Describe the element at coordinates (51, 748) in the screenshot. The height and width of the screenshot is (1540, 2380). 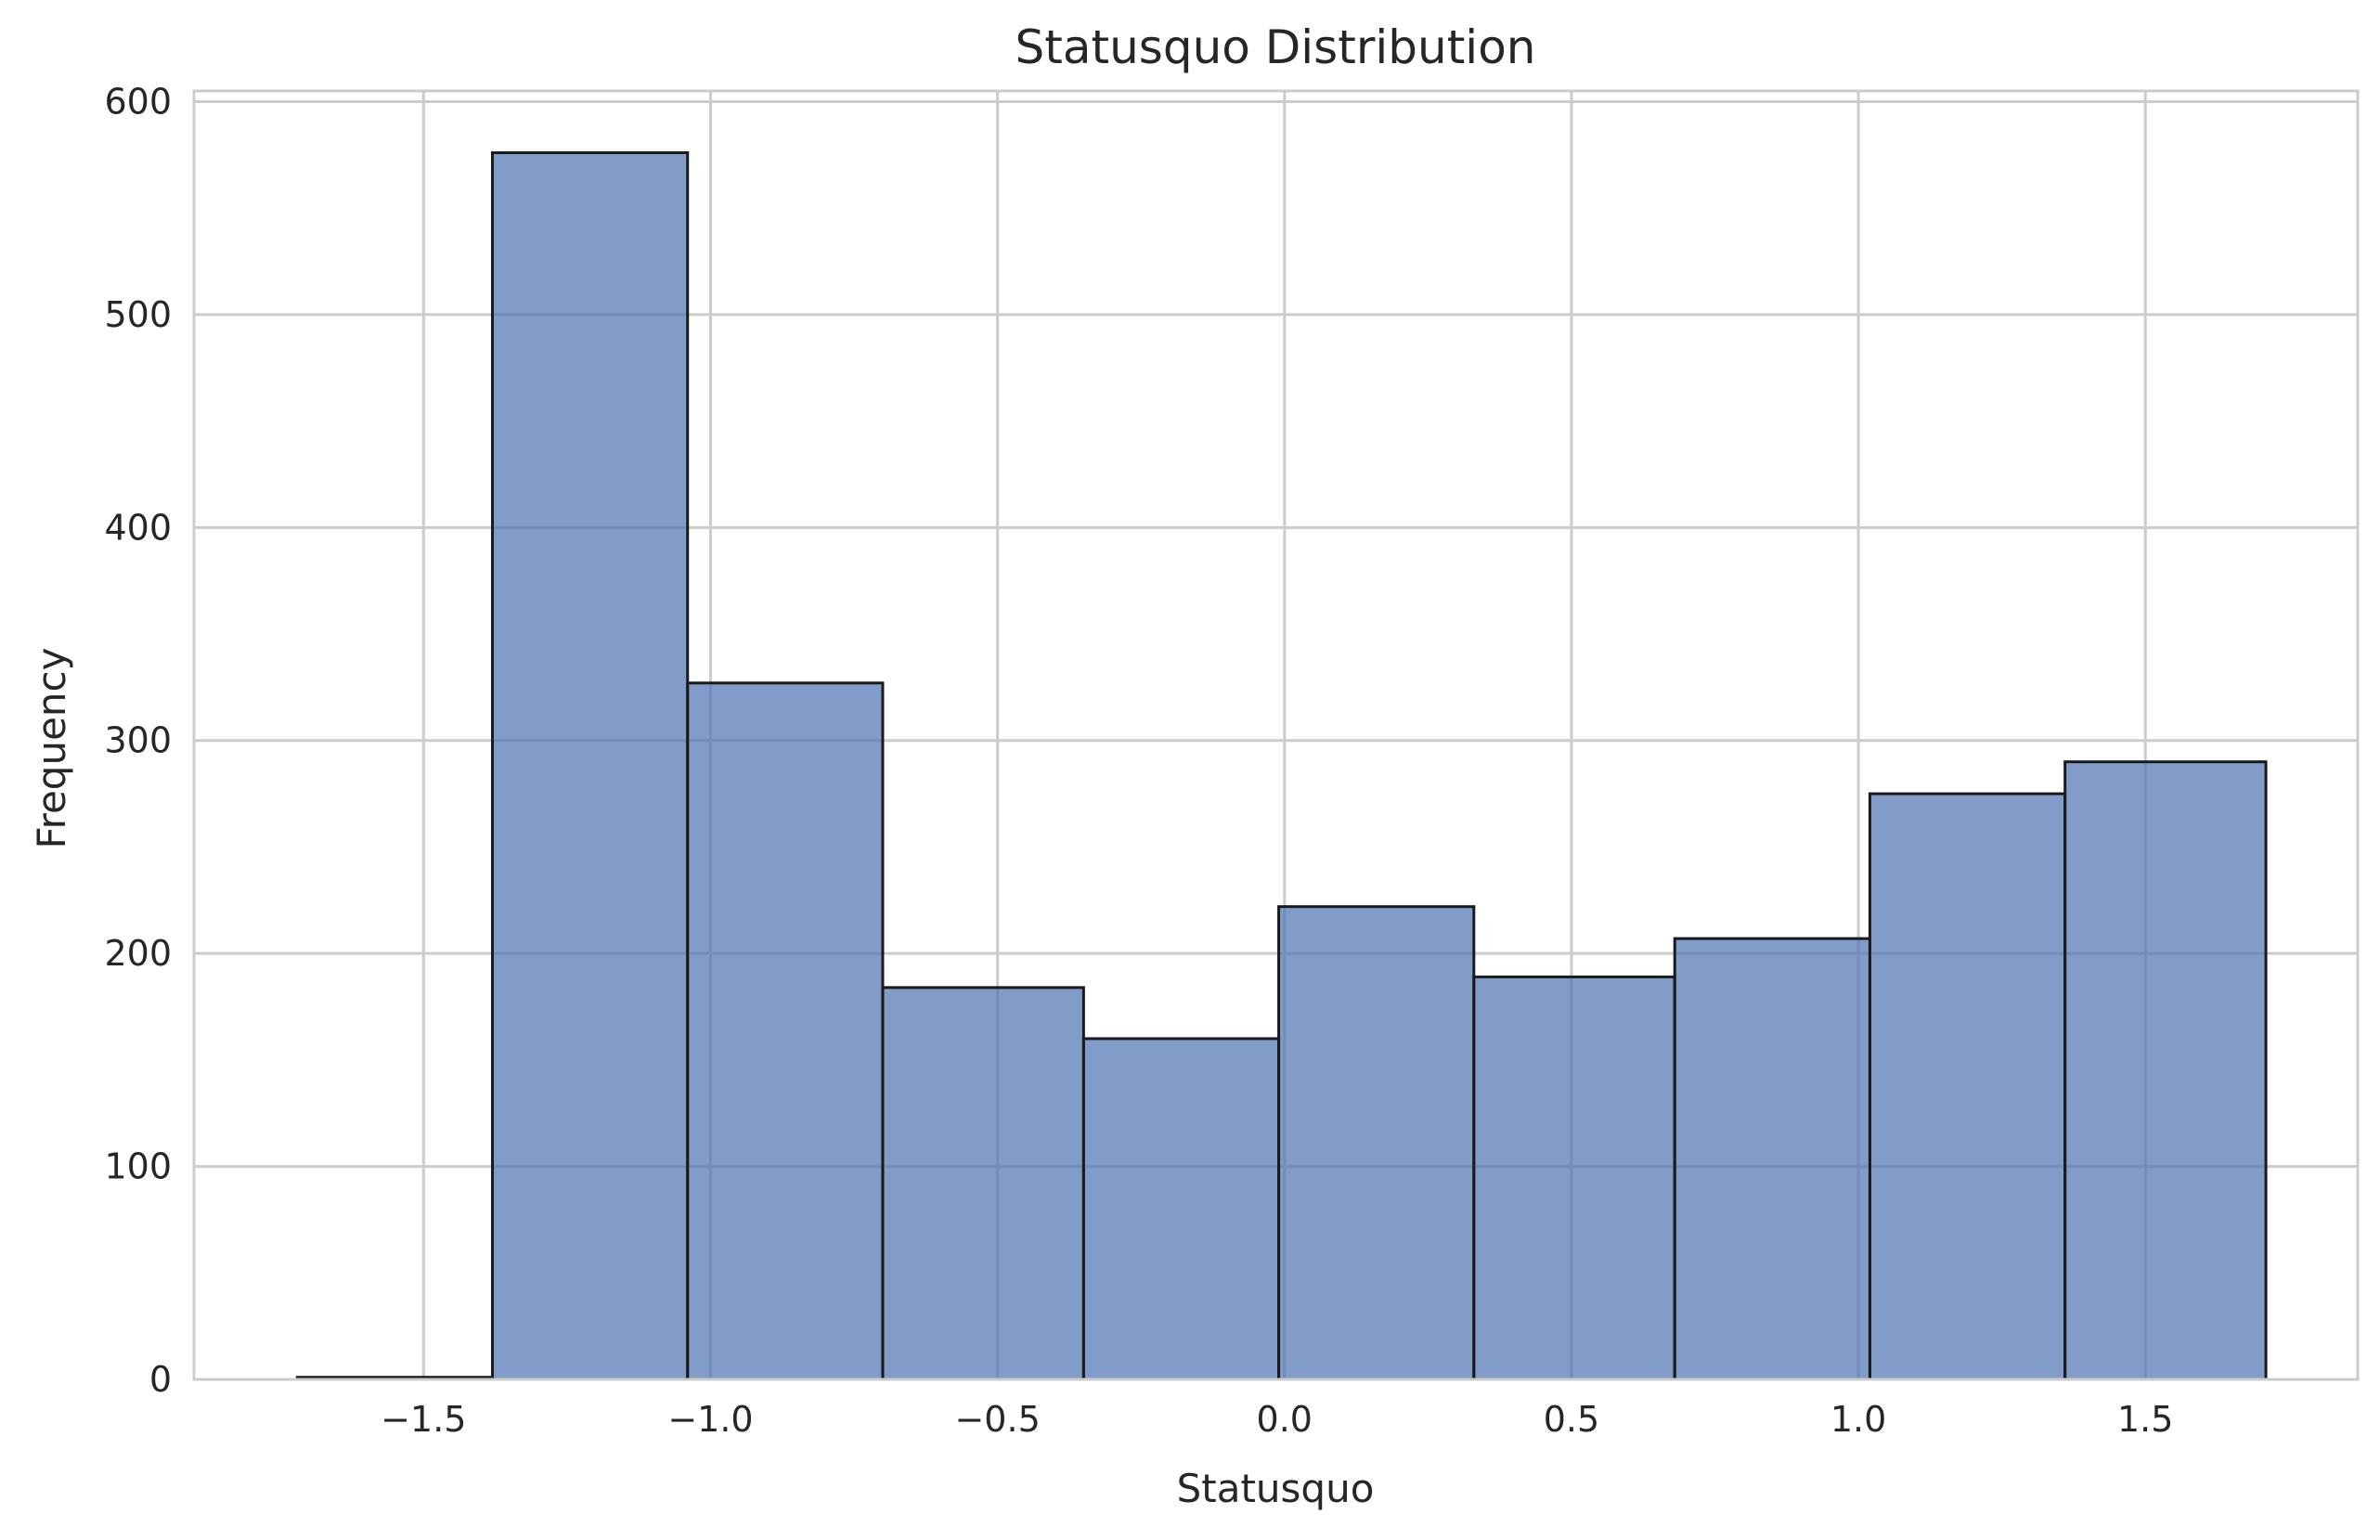
I see `y-axis-label: Frequency` at that location.